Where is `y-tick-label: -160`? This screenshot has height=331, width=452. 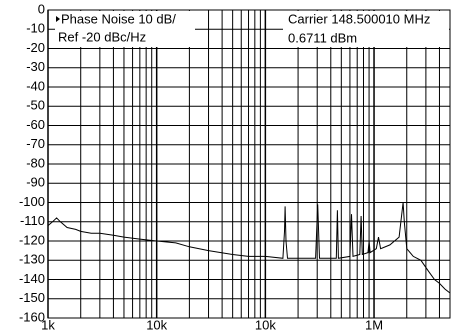 y-tick-label: -160 is located at coordinates (32, 316).